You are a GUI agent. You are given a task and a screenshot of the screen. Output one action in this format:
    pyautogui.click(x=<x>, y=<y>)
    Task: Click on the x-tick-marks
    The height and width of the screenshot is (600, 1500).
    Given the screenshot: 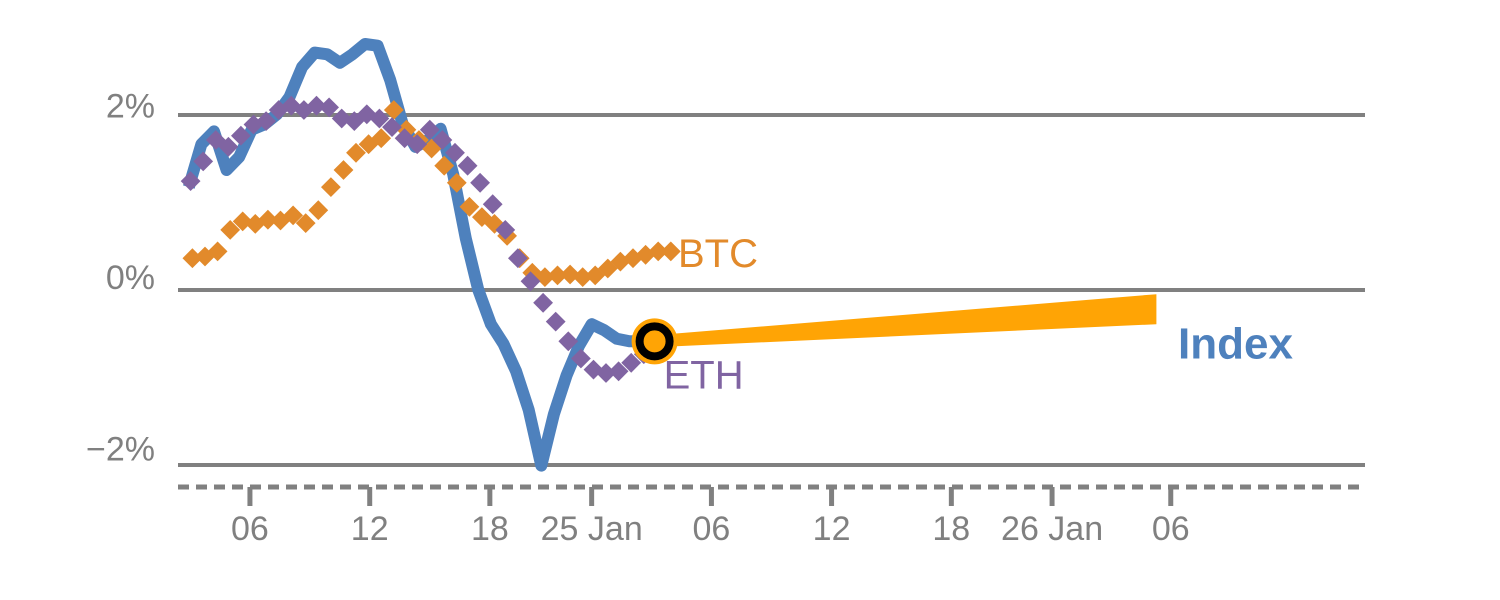 What is the action you would take?
    pyautogui.click(x=710, y=496)
    